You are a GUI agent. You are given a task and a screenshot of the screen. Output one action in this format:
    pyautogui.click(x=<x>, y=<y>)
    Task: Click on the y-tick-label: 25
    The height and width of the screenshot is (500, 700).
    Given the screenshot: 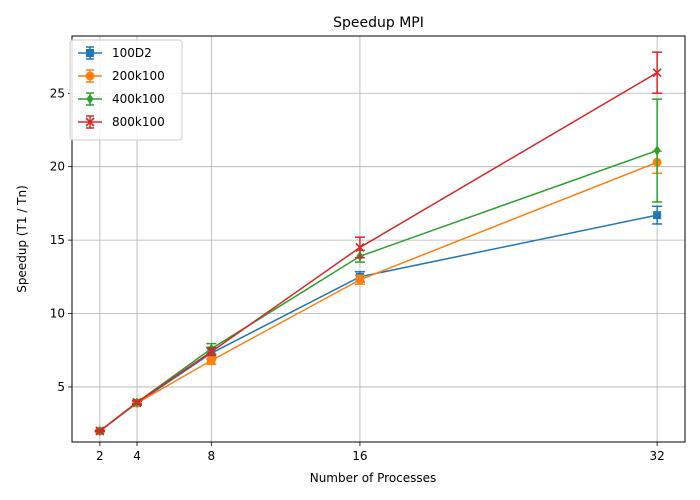 What is the action you would take?
    pyautogui.click(x=57, y=93)
    